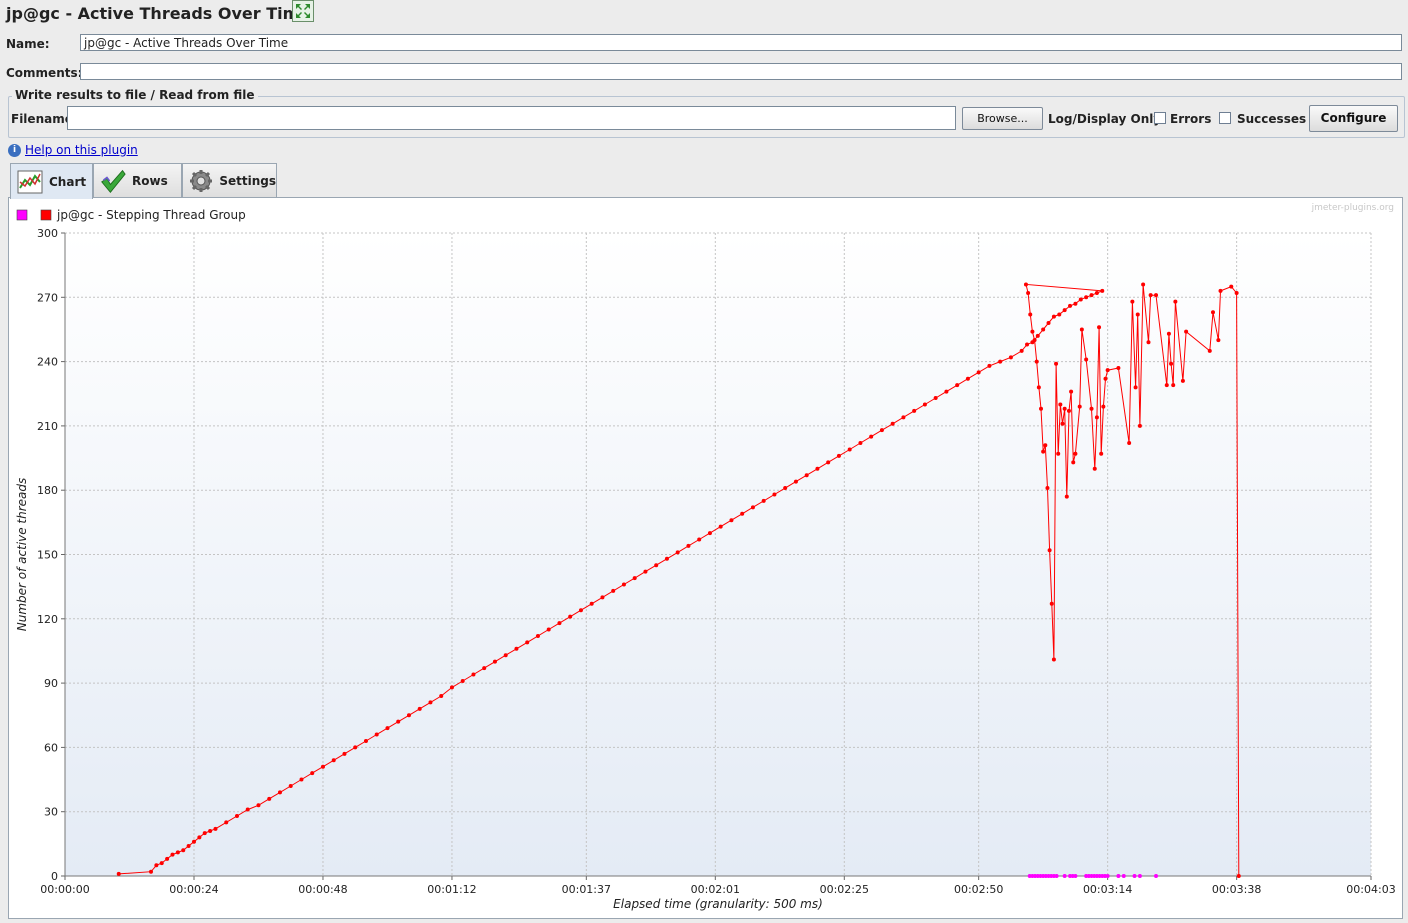  What do you see at coordinates (303, 11) in the screenshot?
I see `expand-icon` at bounding box center [303, 11].